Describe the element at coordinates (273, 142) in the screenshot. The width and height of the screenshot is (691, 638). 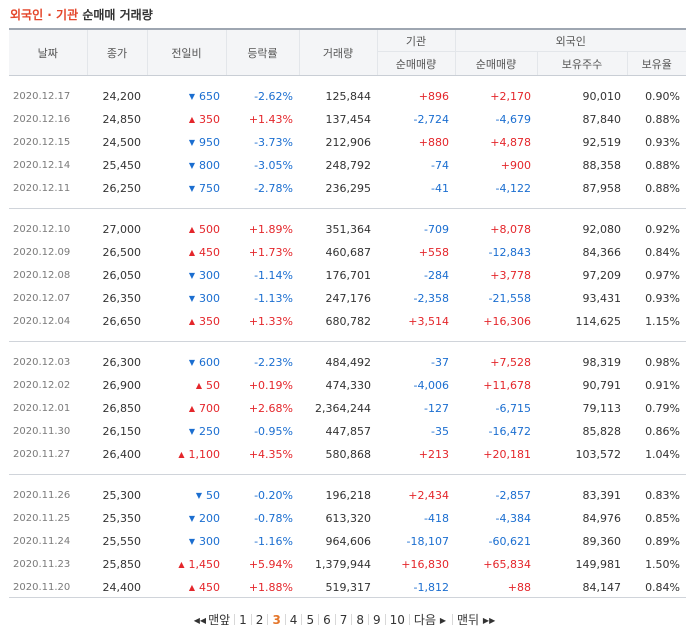
I see `rate-cell: -3.73%` at that location.